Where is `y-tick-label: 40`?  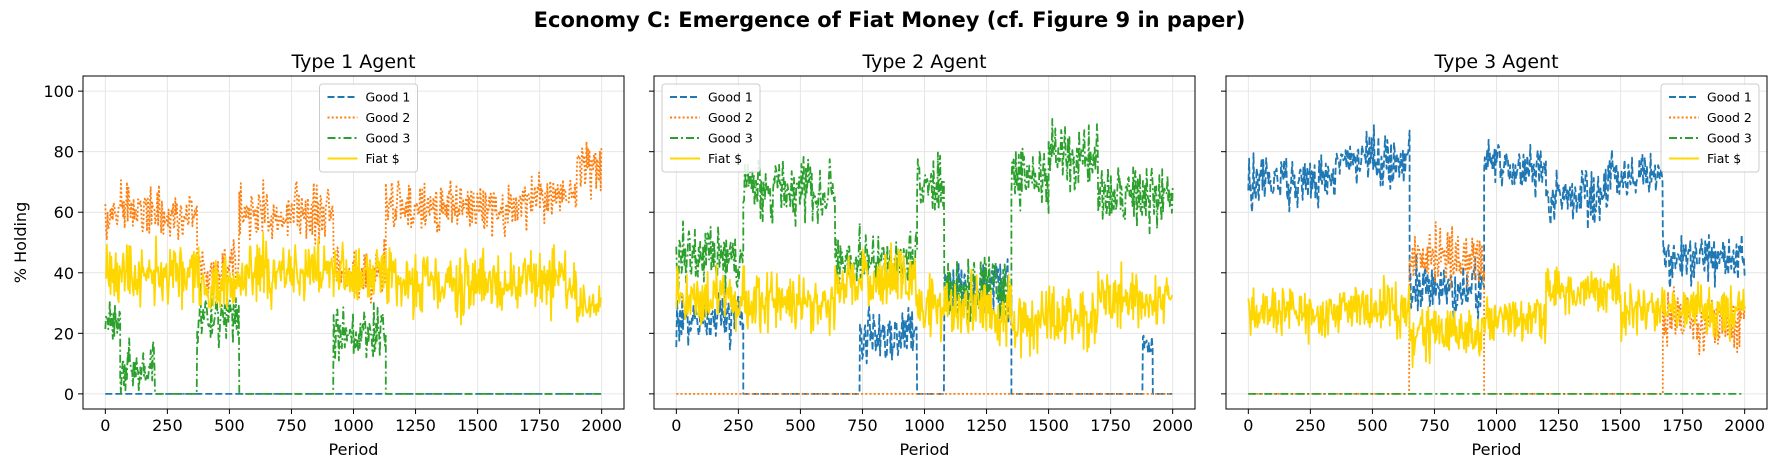 y-tick-label: 40 is located at coordinates (64, 273).